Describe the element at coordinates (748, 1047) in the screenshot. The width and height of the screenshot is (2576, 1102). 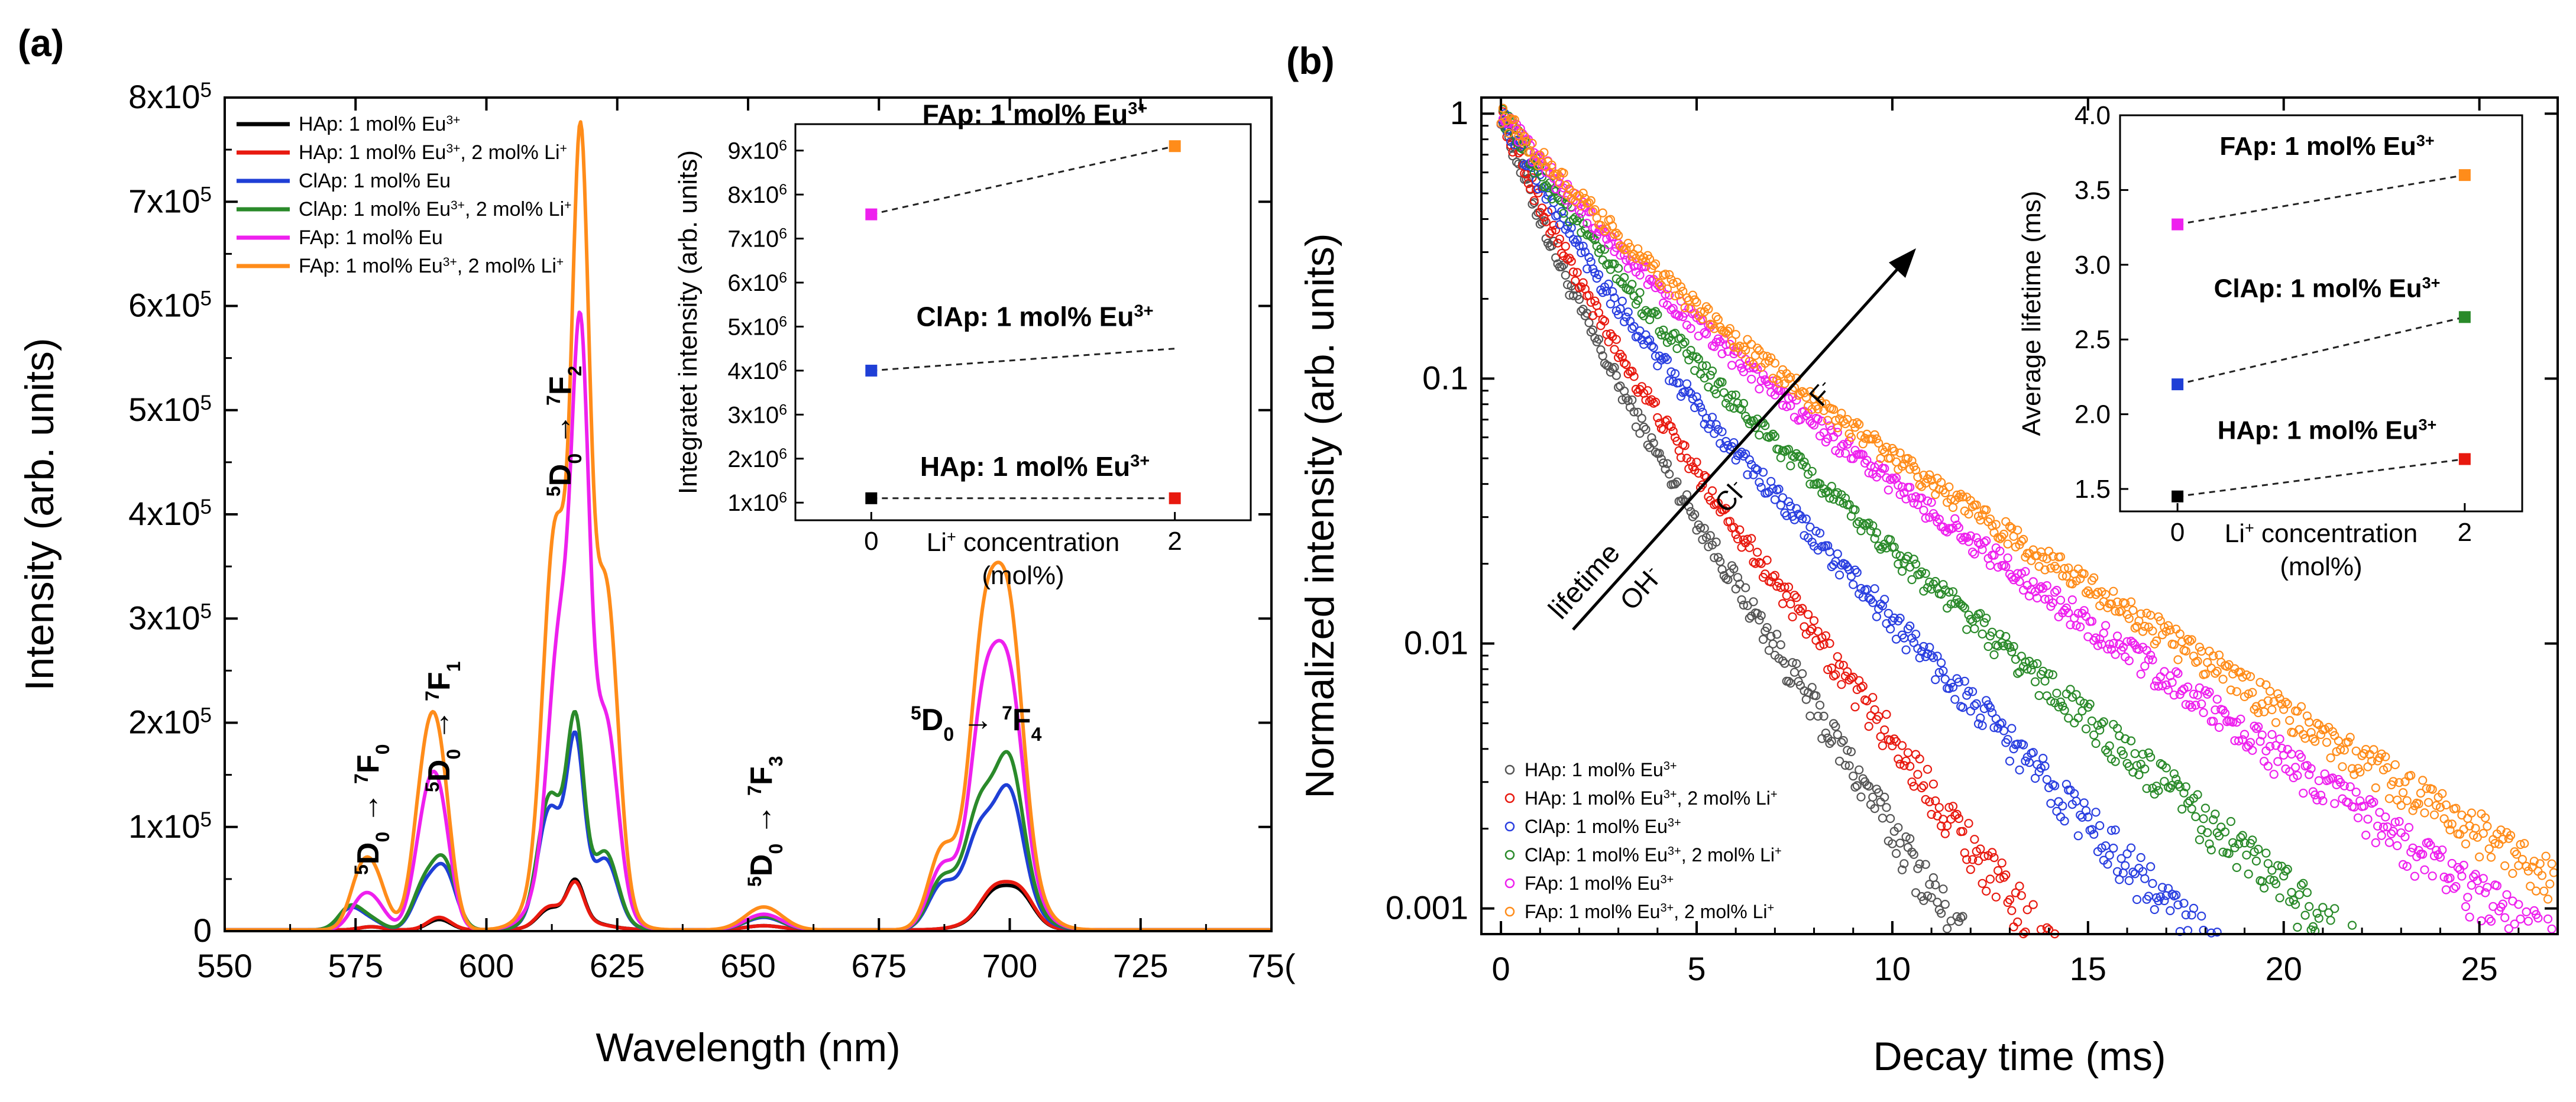
I see `x-axis-title-a: Wavelength (nm)` at that location.